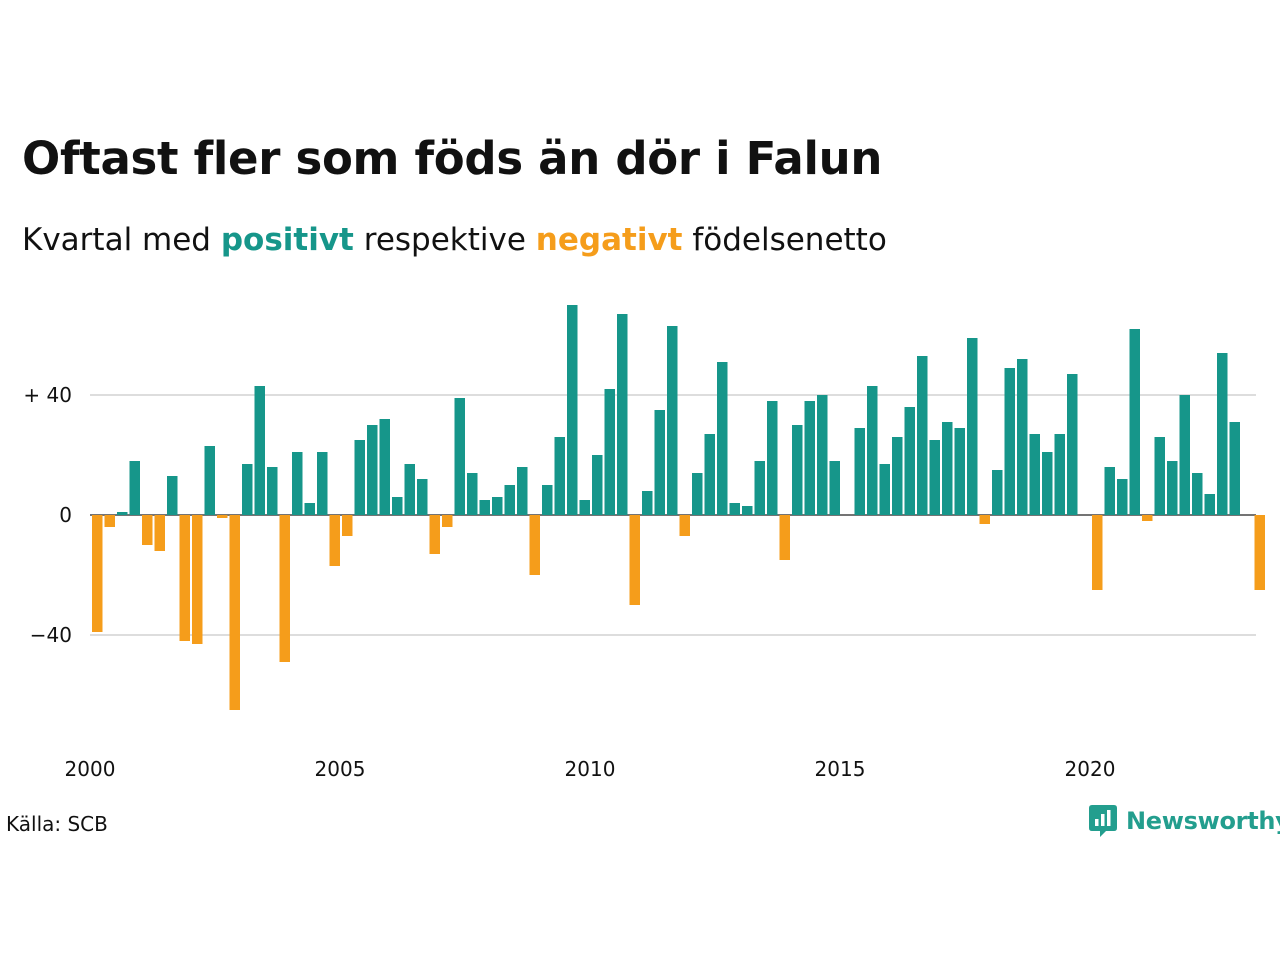 The width and height of the screenshot is (1280, 960). I want to click on x-tick-label: 2005, so click(340, 769).